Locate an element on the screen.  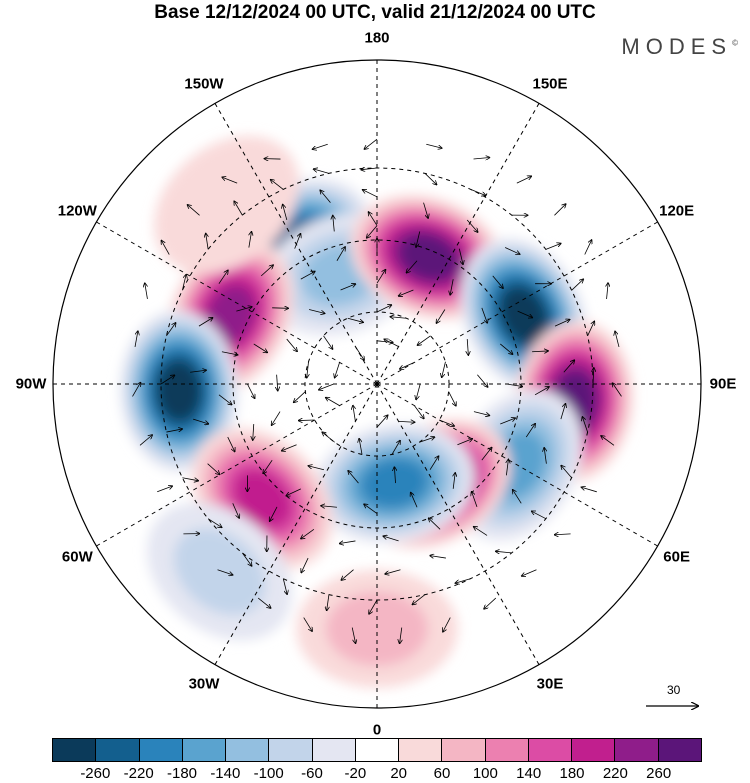
colorbar-tick-label: -260 is located at coordinates (95, 773).